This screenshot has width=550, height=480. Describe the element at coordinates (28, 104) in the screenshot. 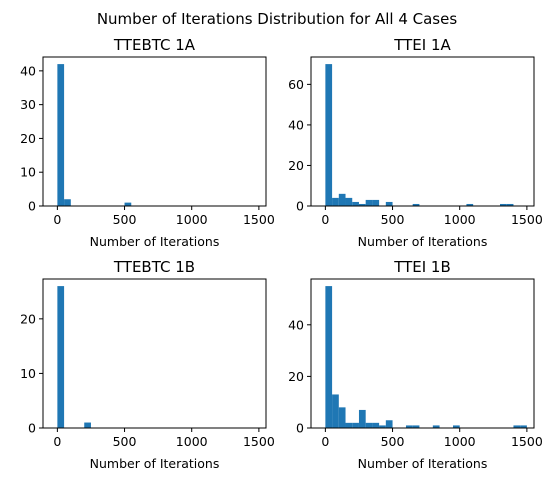

I see `y-tick-label: 30` at that location.